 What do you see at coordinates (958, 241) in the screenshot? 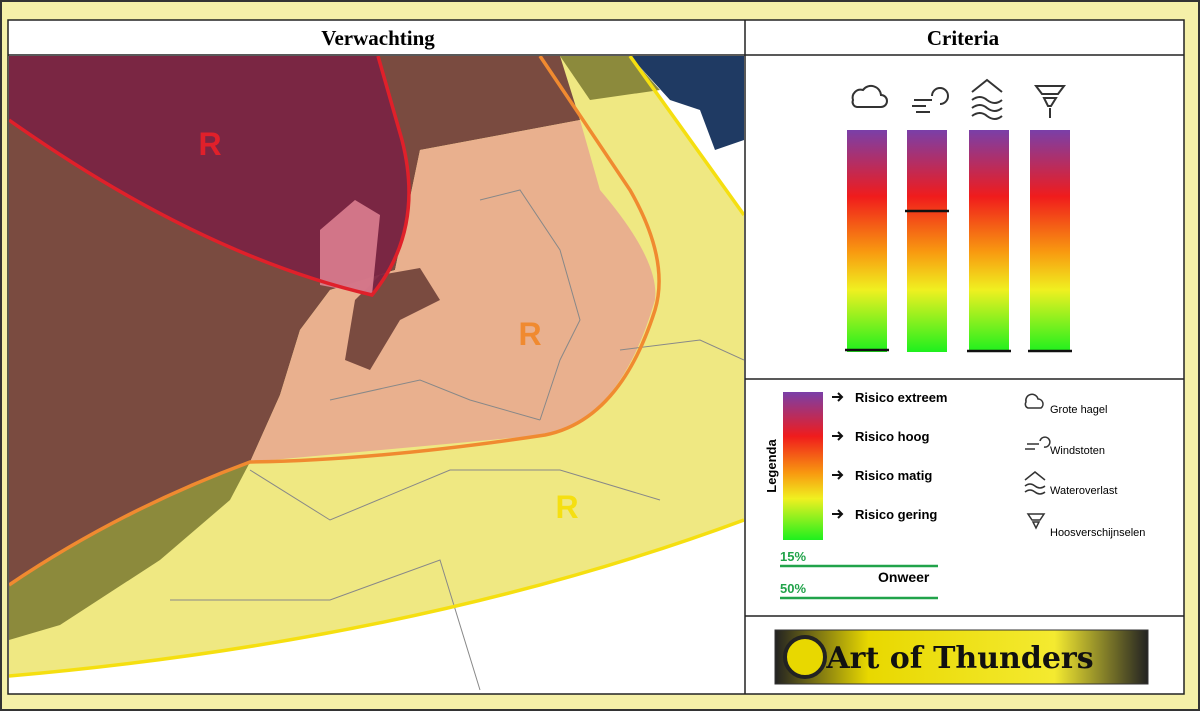
I see `criteria-bars` at bounding box center [958, 241].